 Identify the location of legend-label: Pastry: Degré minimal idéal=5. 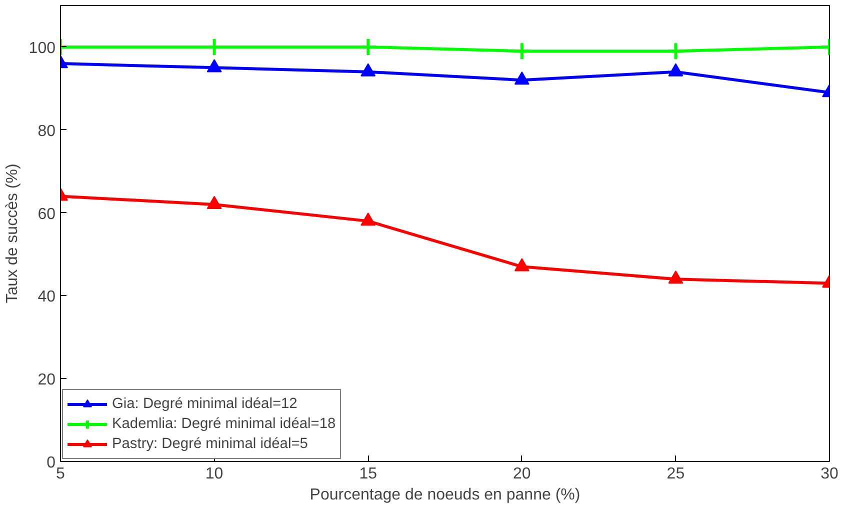
(210, 444).